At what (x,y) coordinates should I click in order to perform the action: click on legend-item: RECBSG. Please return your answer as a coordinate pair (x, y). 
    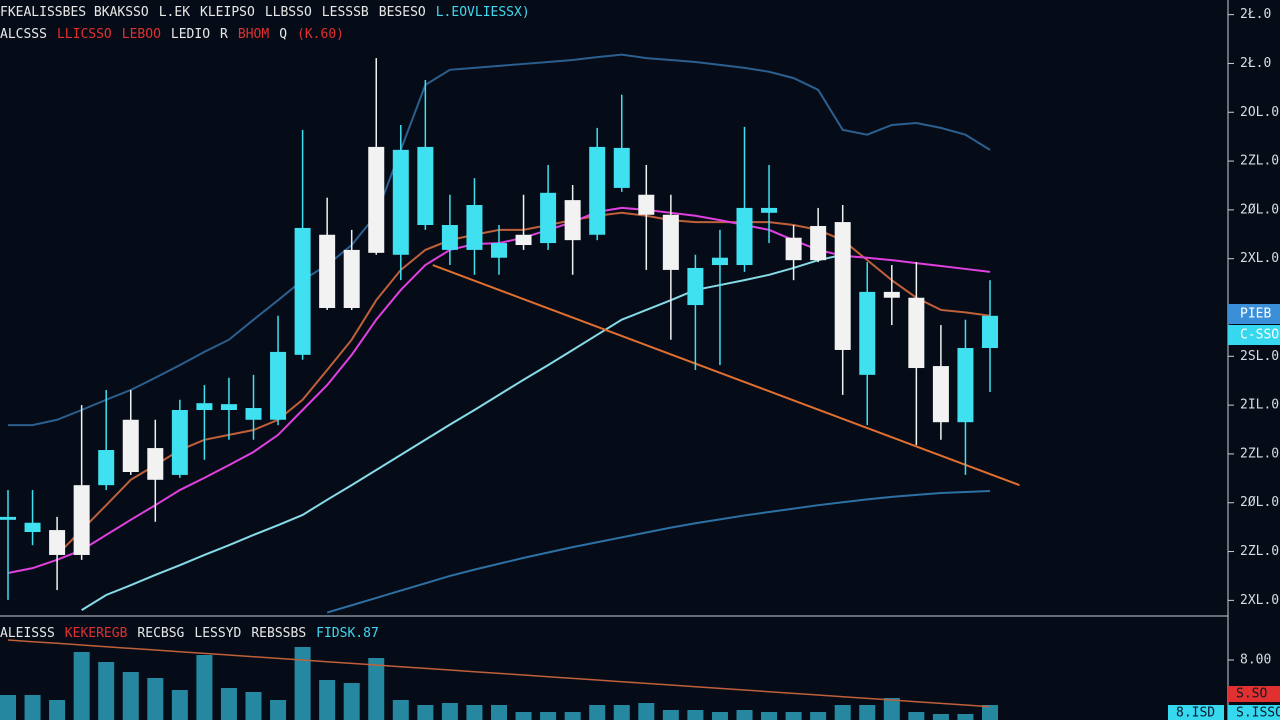
    Looking at the image, I should click on (160, 633).